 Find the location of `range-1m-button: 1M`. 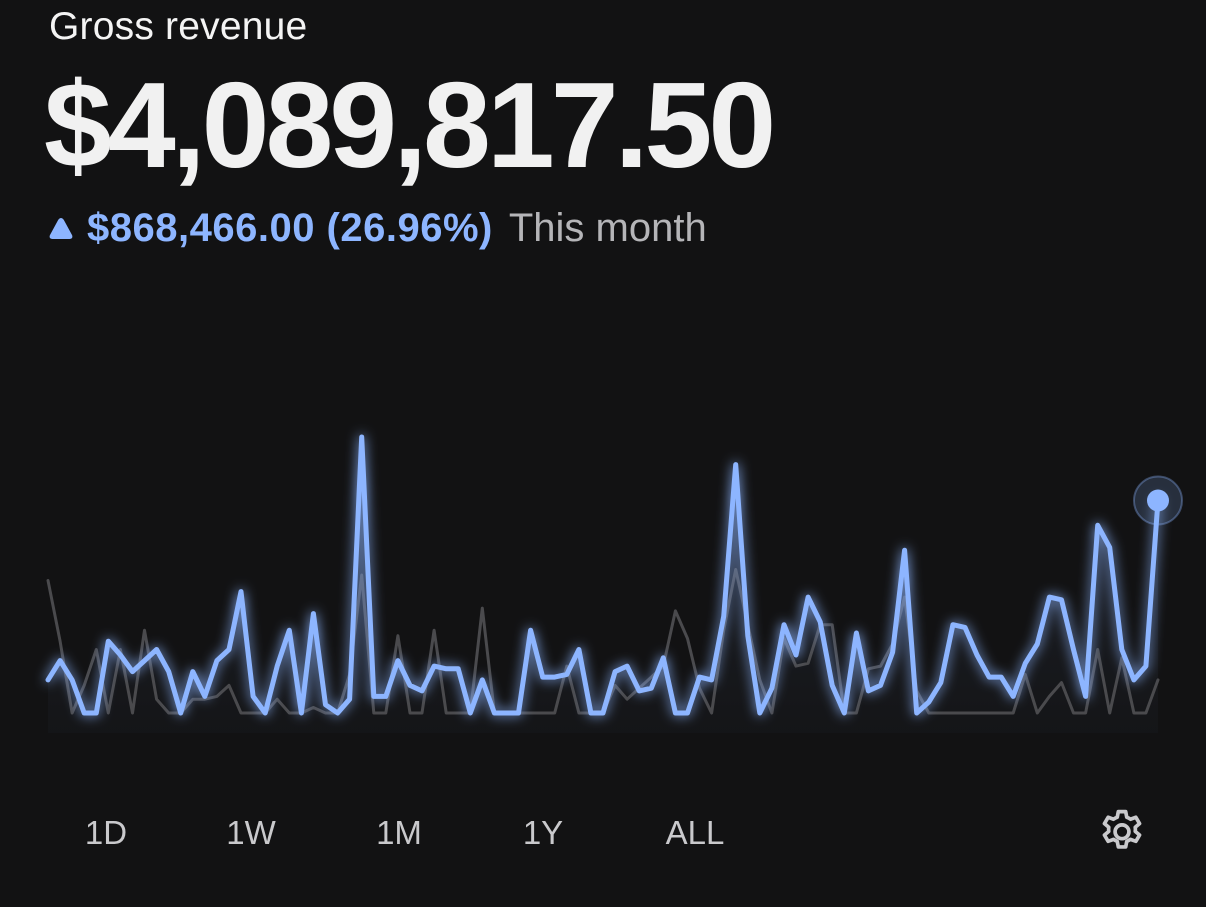

range-1m-button: 1M is located at coordinates (399, 832).